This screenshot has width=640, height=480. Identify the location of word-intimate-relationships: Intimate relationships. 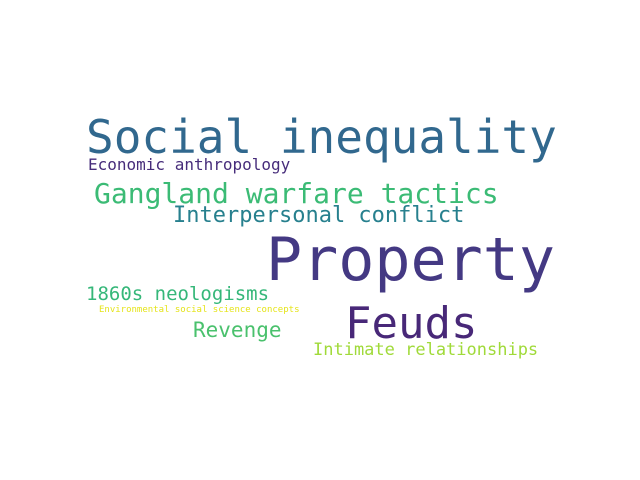
(426, 350).